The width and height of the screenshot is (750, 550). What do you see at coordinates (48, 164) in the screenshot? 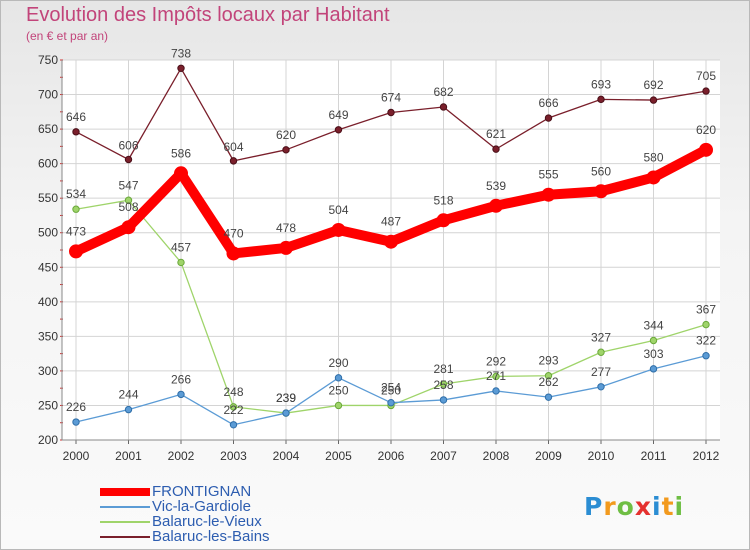
I see `y-tick-label: 600` at bounding box center [48, 164].